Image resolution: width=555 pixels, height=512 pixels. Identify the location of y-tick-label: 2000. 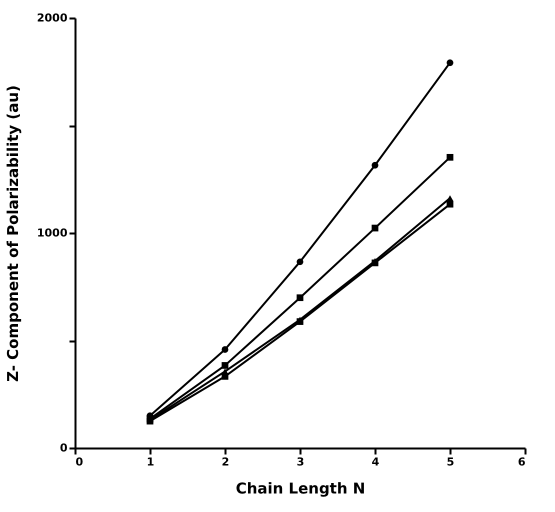
(52, 18).